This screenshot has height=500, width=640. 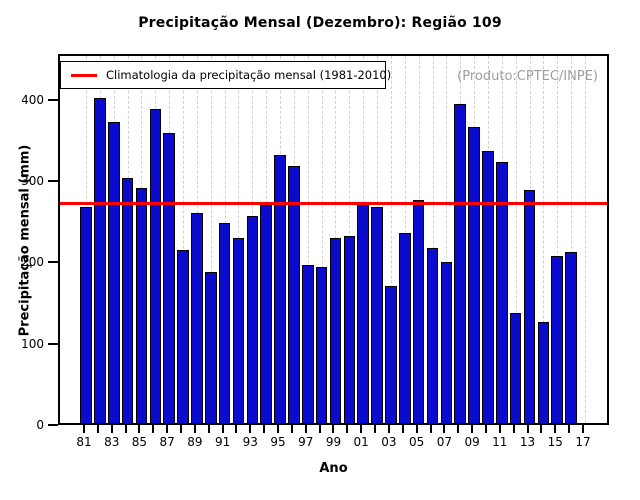 What do you see at coordinates (32, 262) in the screenshot?
I see `y-tick-label: 200` at bounding box center [32, 262].